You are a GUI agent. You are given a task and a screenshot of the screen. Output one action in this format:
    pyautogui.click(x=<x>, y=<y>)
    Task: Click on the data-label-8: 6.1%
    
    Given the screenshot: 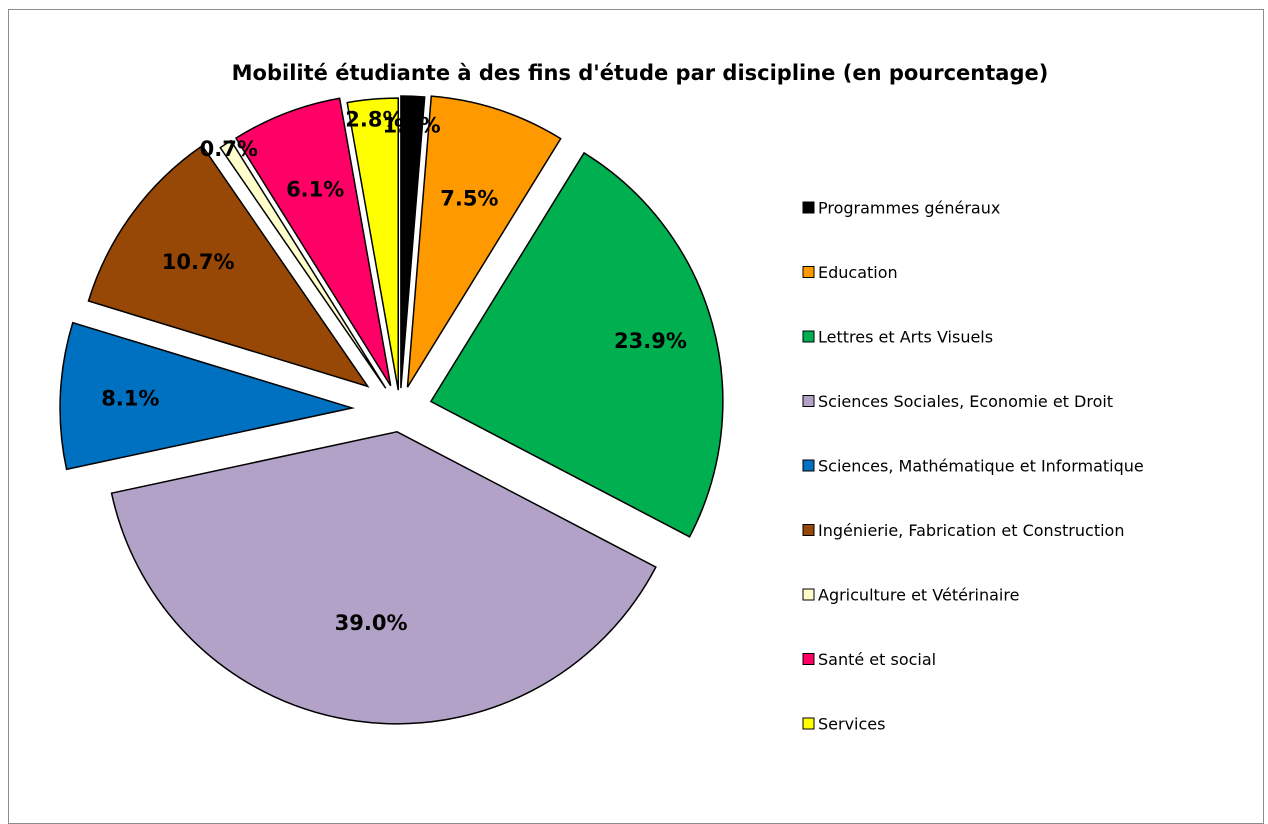 What is the action you would take?
    pyautogui.click(x=315, y=190)
    